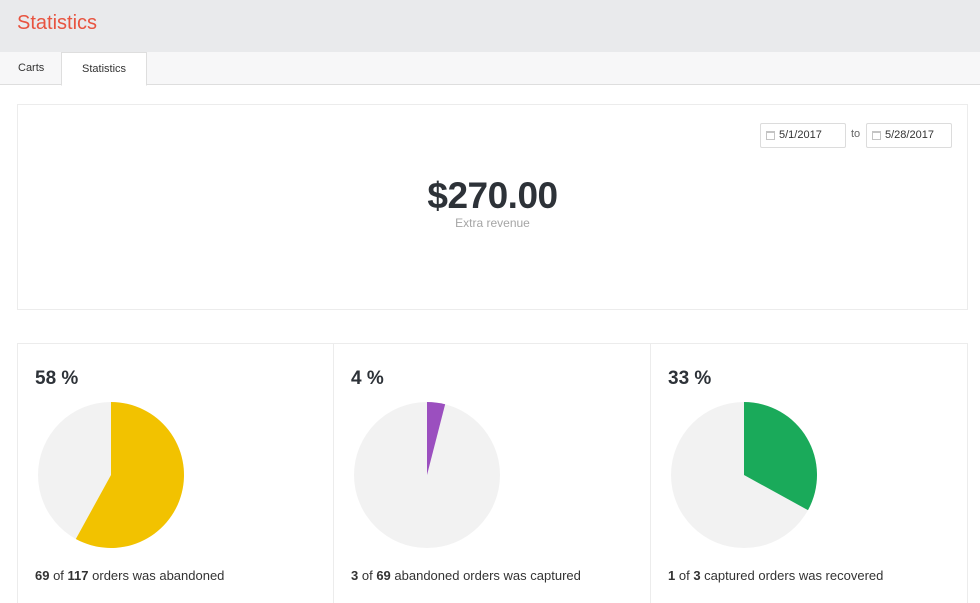 The height and width of the screenshot is (603, 980). I want to click on abandoned-pie-chart, so click(111, 475).